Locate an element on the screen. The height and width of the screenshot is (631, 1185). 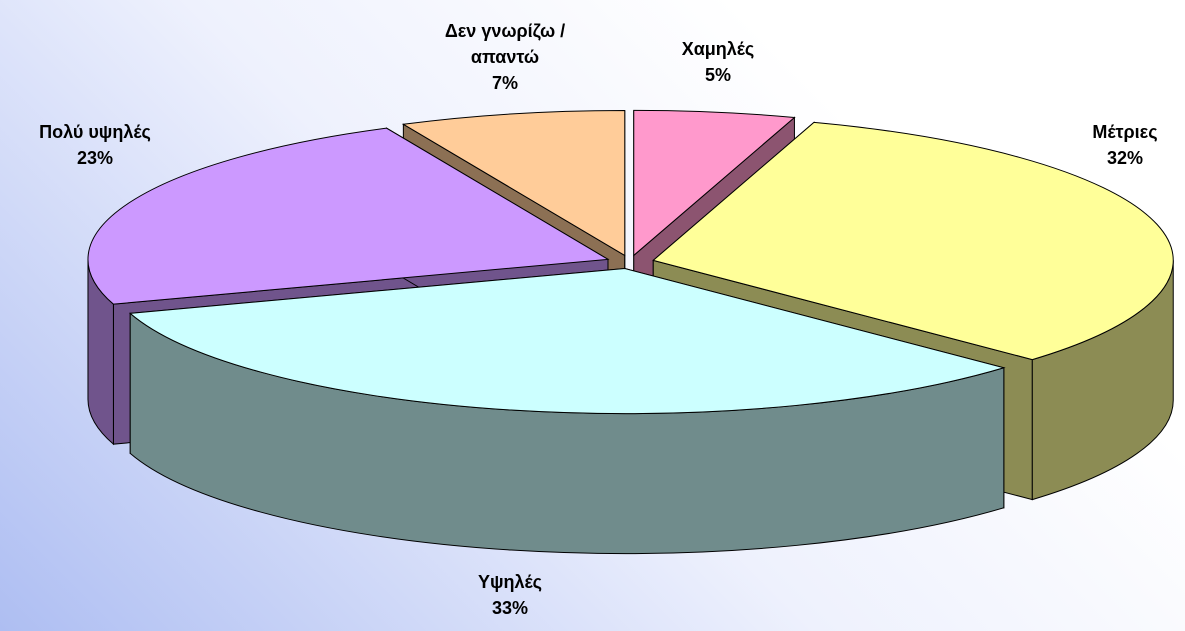
category-label: Μέτριες is located at coordinates (1125, 132).